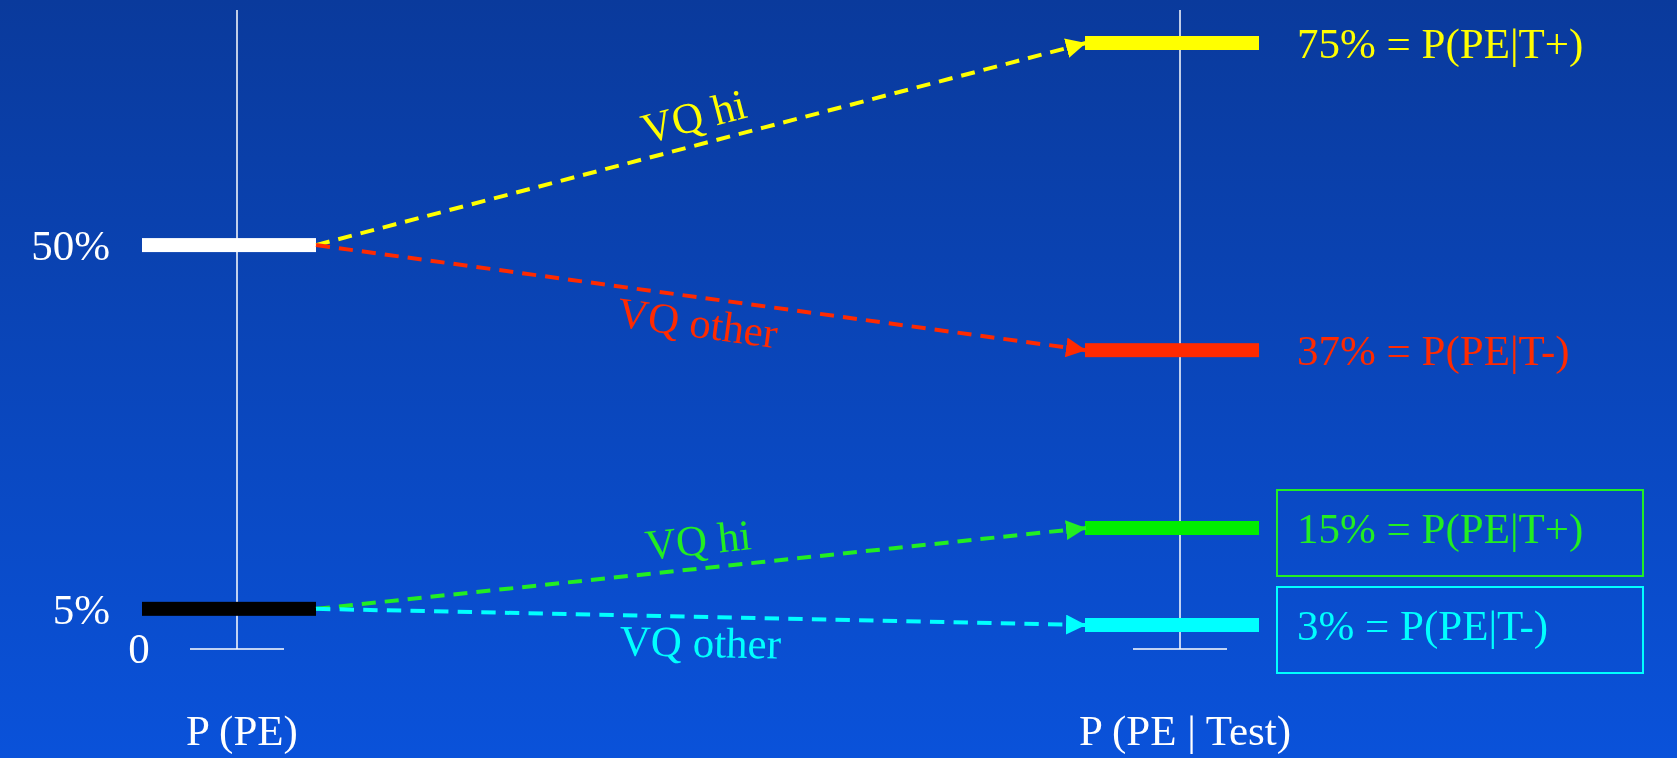  Describe the element at coordinates (1423, 626) in the screenshot. I see `data-label: 3% = P(PE|T-)` at that location.